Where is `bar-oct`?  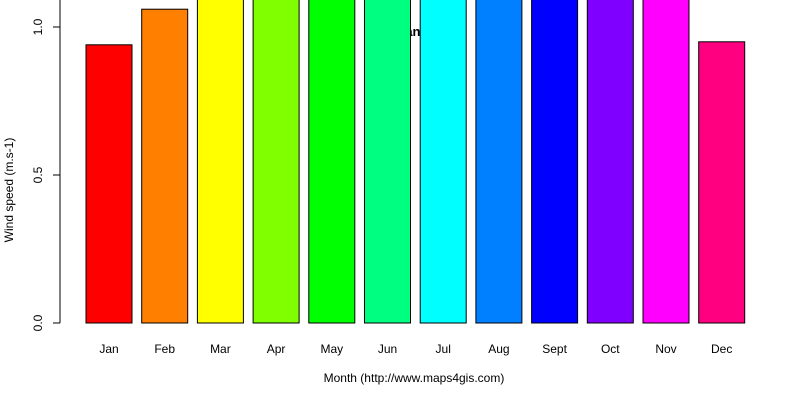 bar-oct is located at coordinates (610, 162).